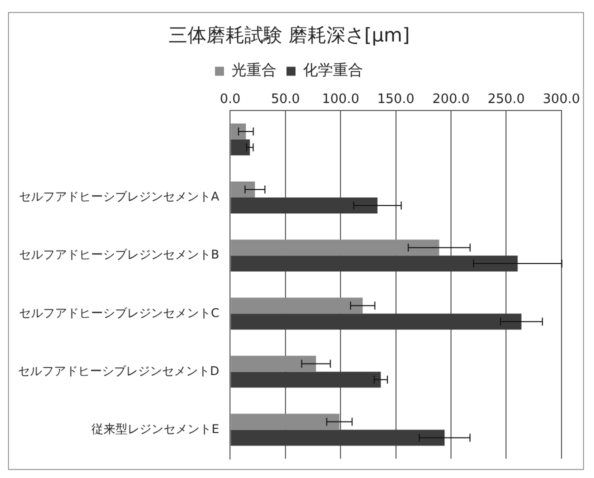  I want to click on x-tick-label: 50.0, so click(285, 99).